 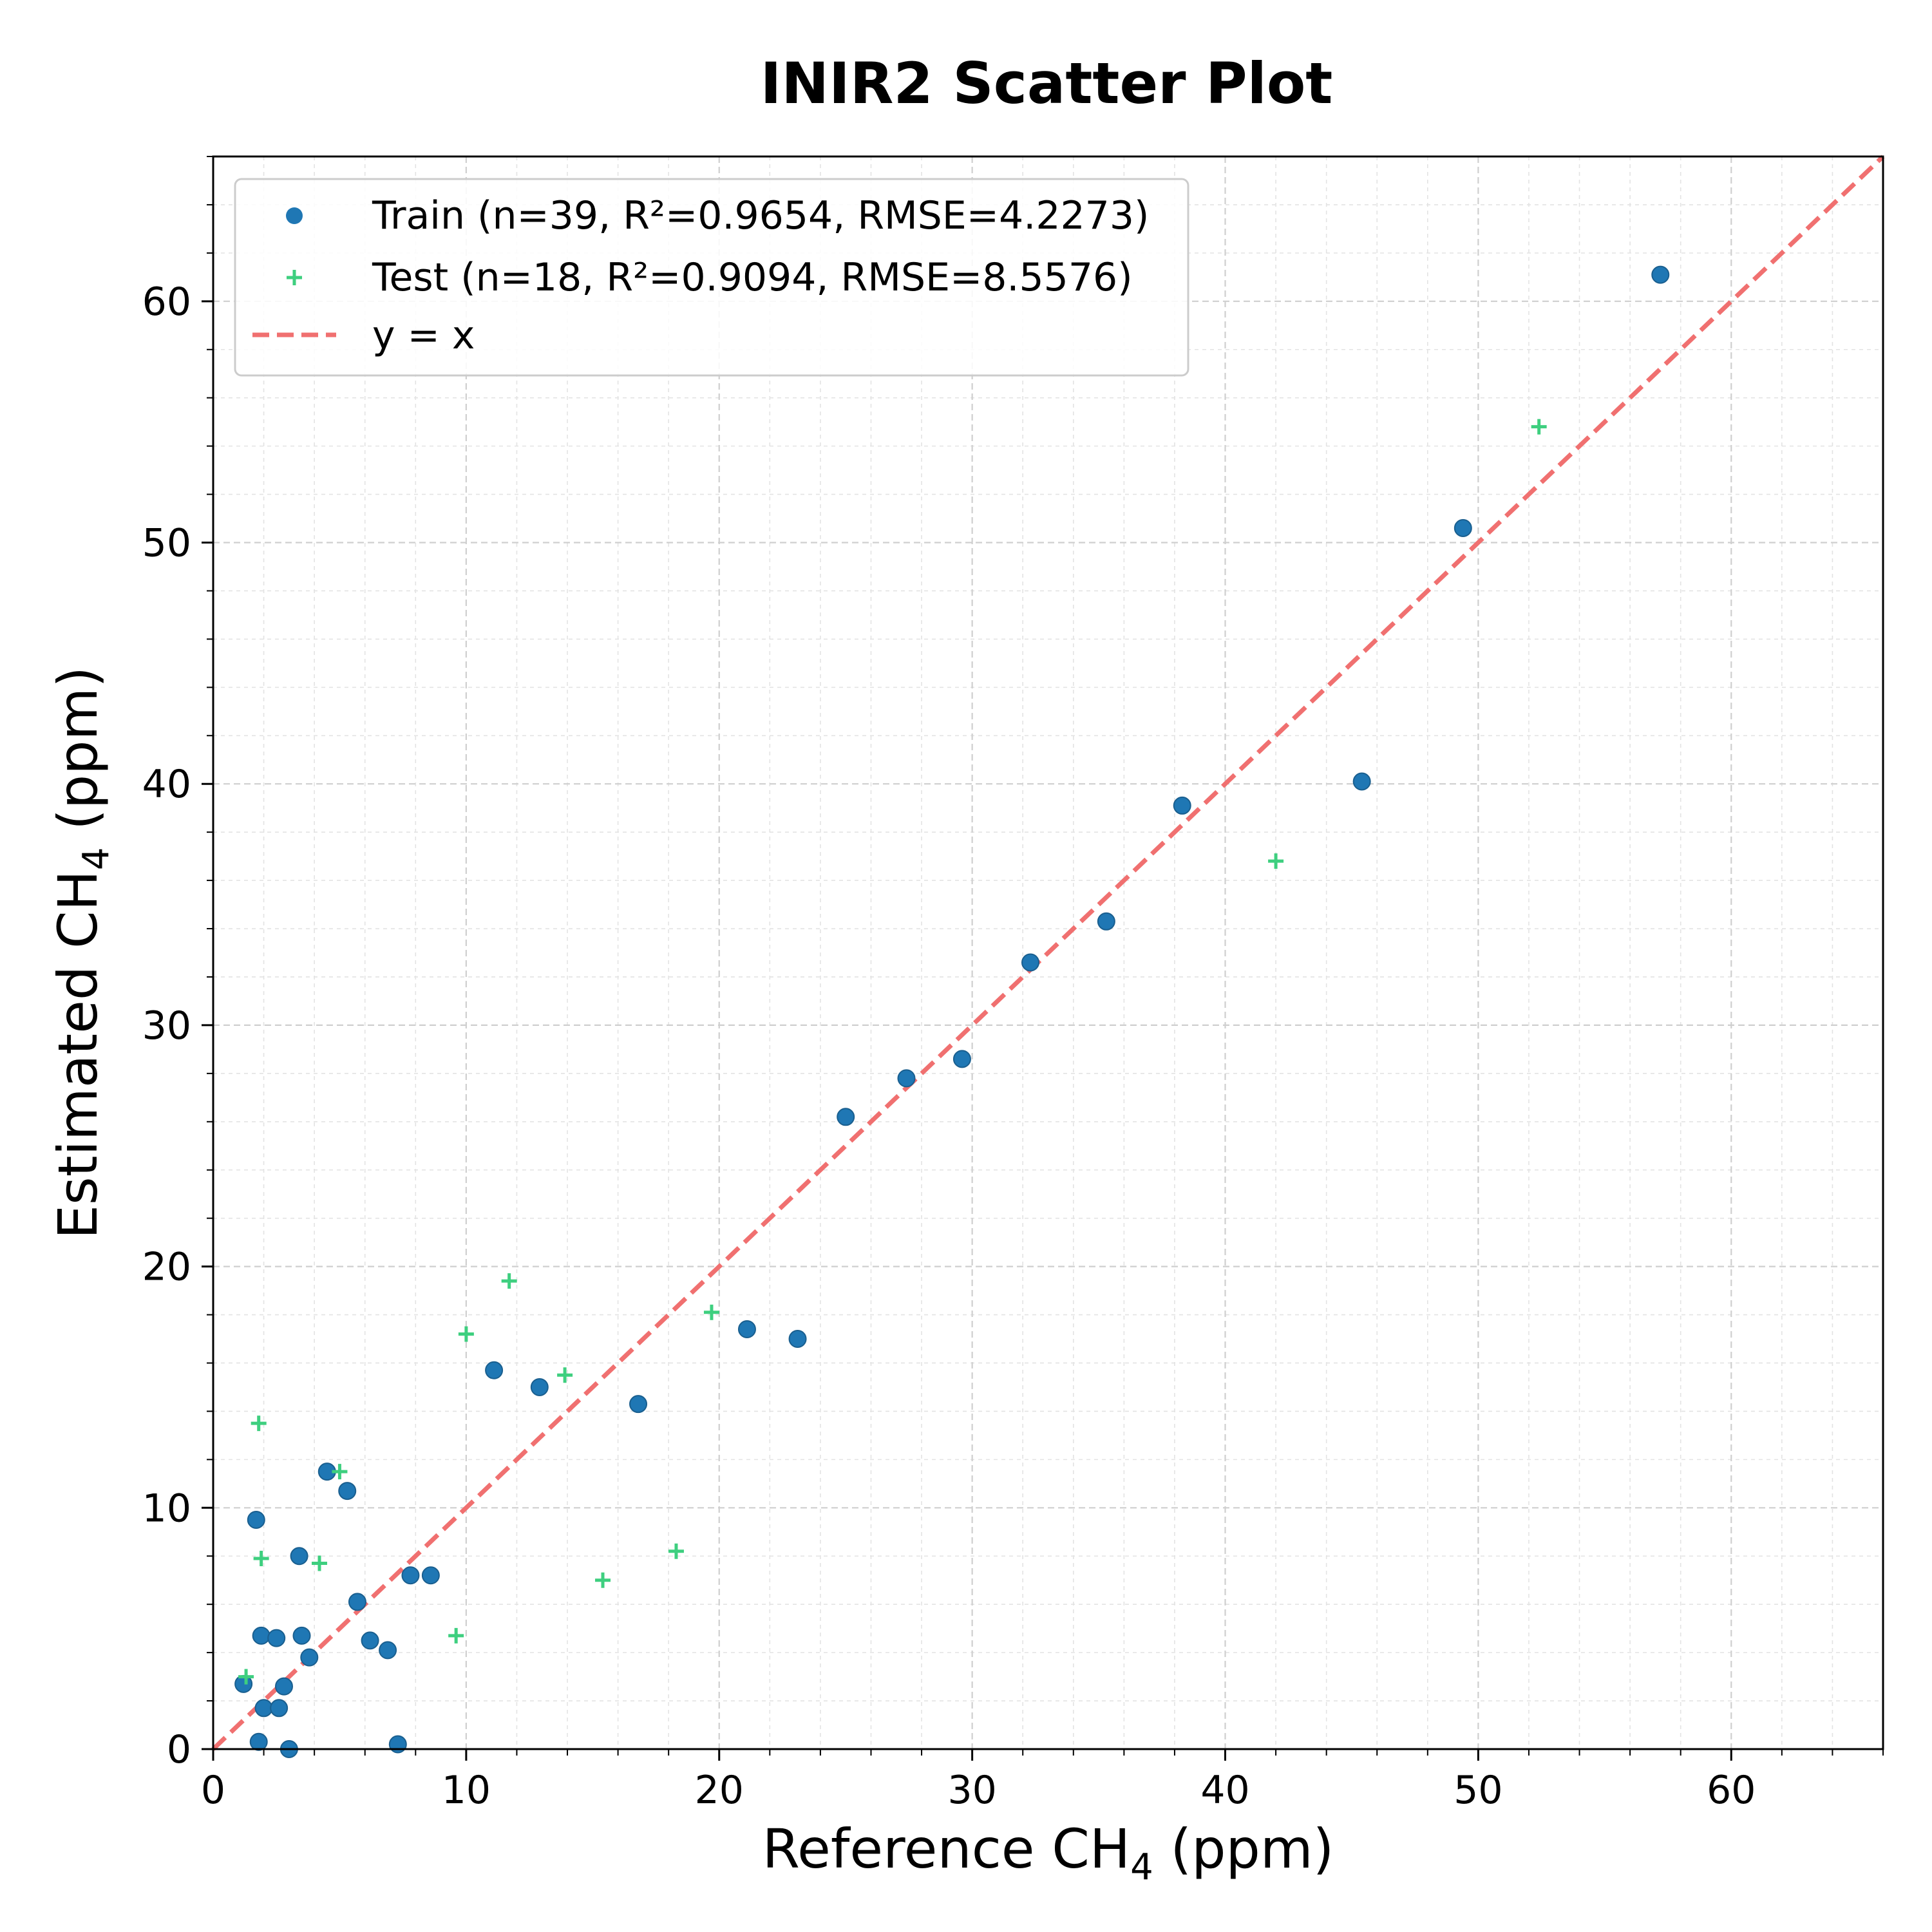 What do you see at coordinates (1224, 1791) in the screenshot?
I see `x-tick-label: 40` at bounding box center [1224, 1791].